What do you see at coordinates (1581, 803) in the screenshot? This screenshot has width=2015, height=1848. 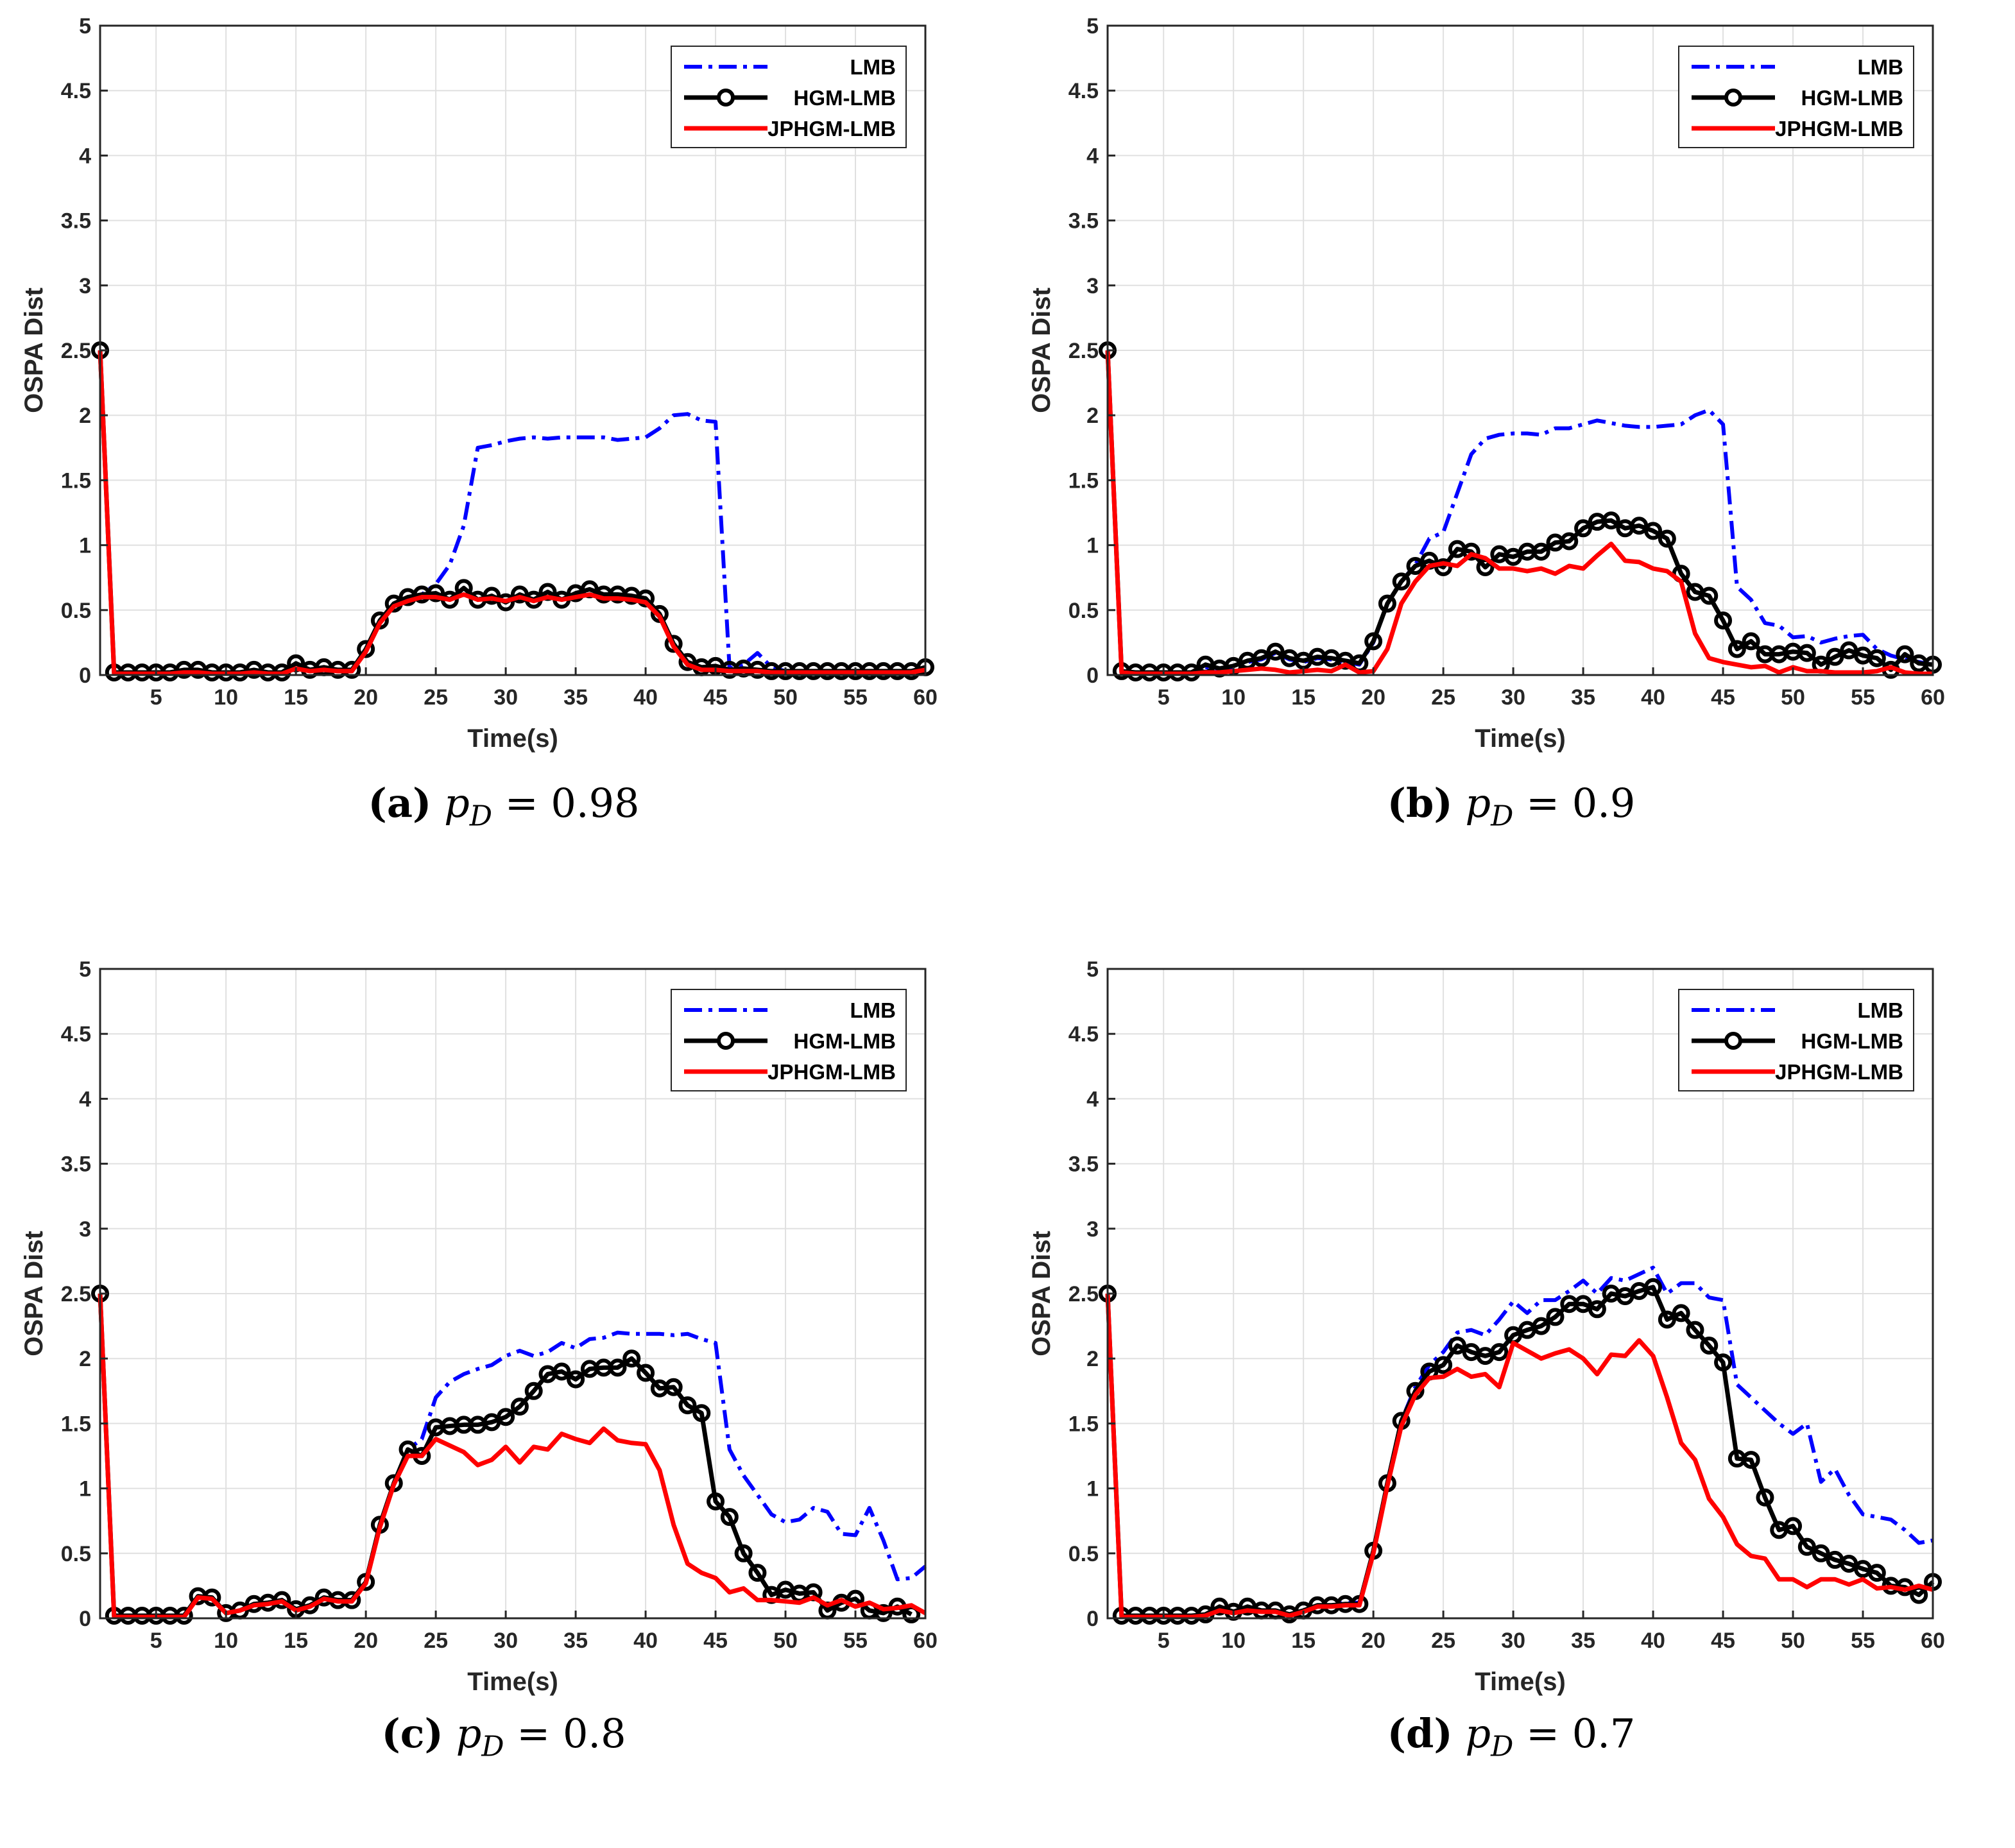 I see `caption-value: = 0.9` at bounding box center [1581, 803].